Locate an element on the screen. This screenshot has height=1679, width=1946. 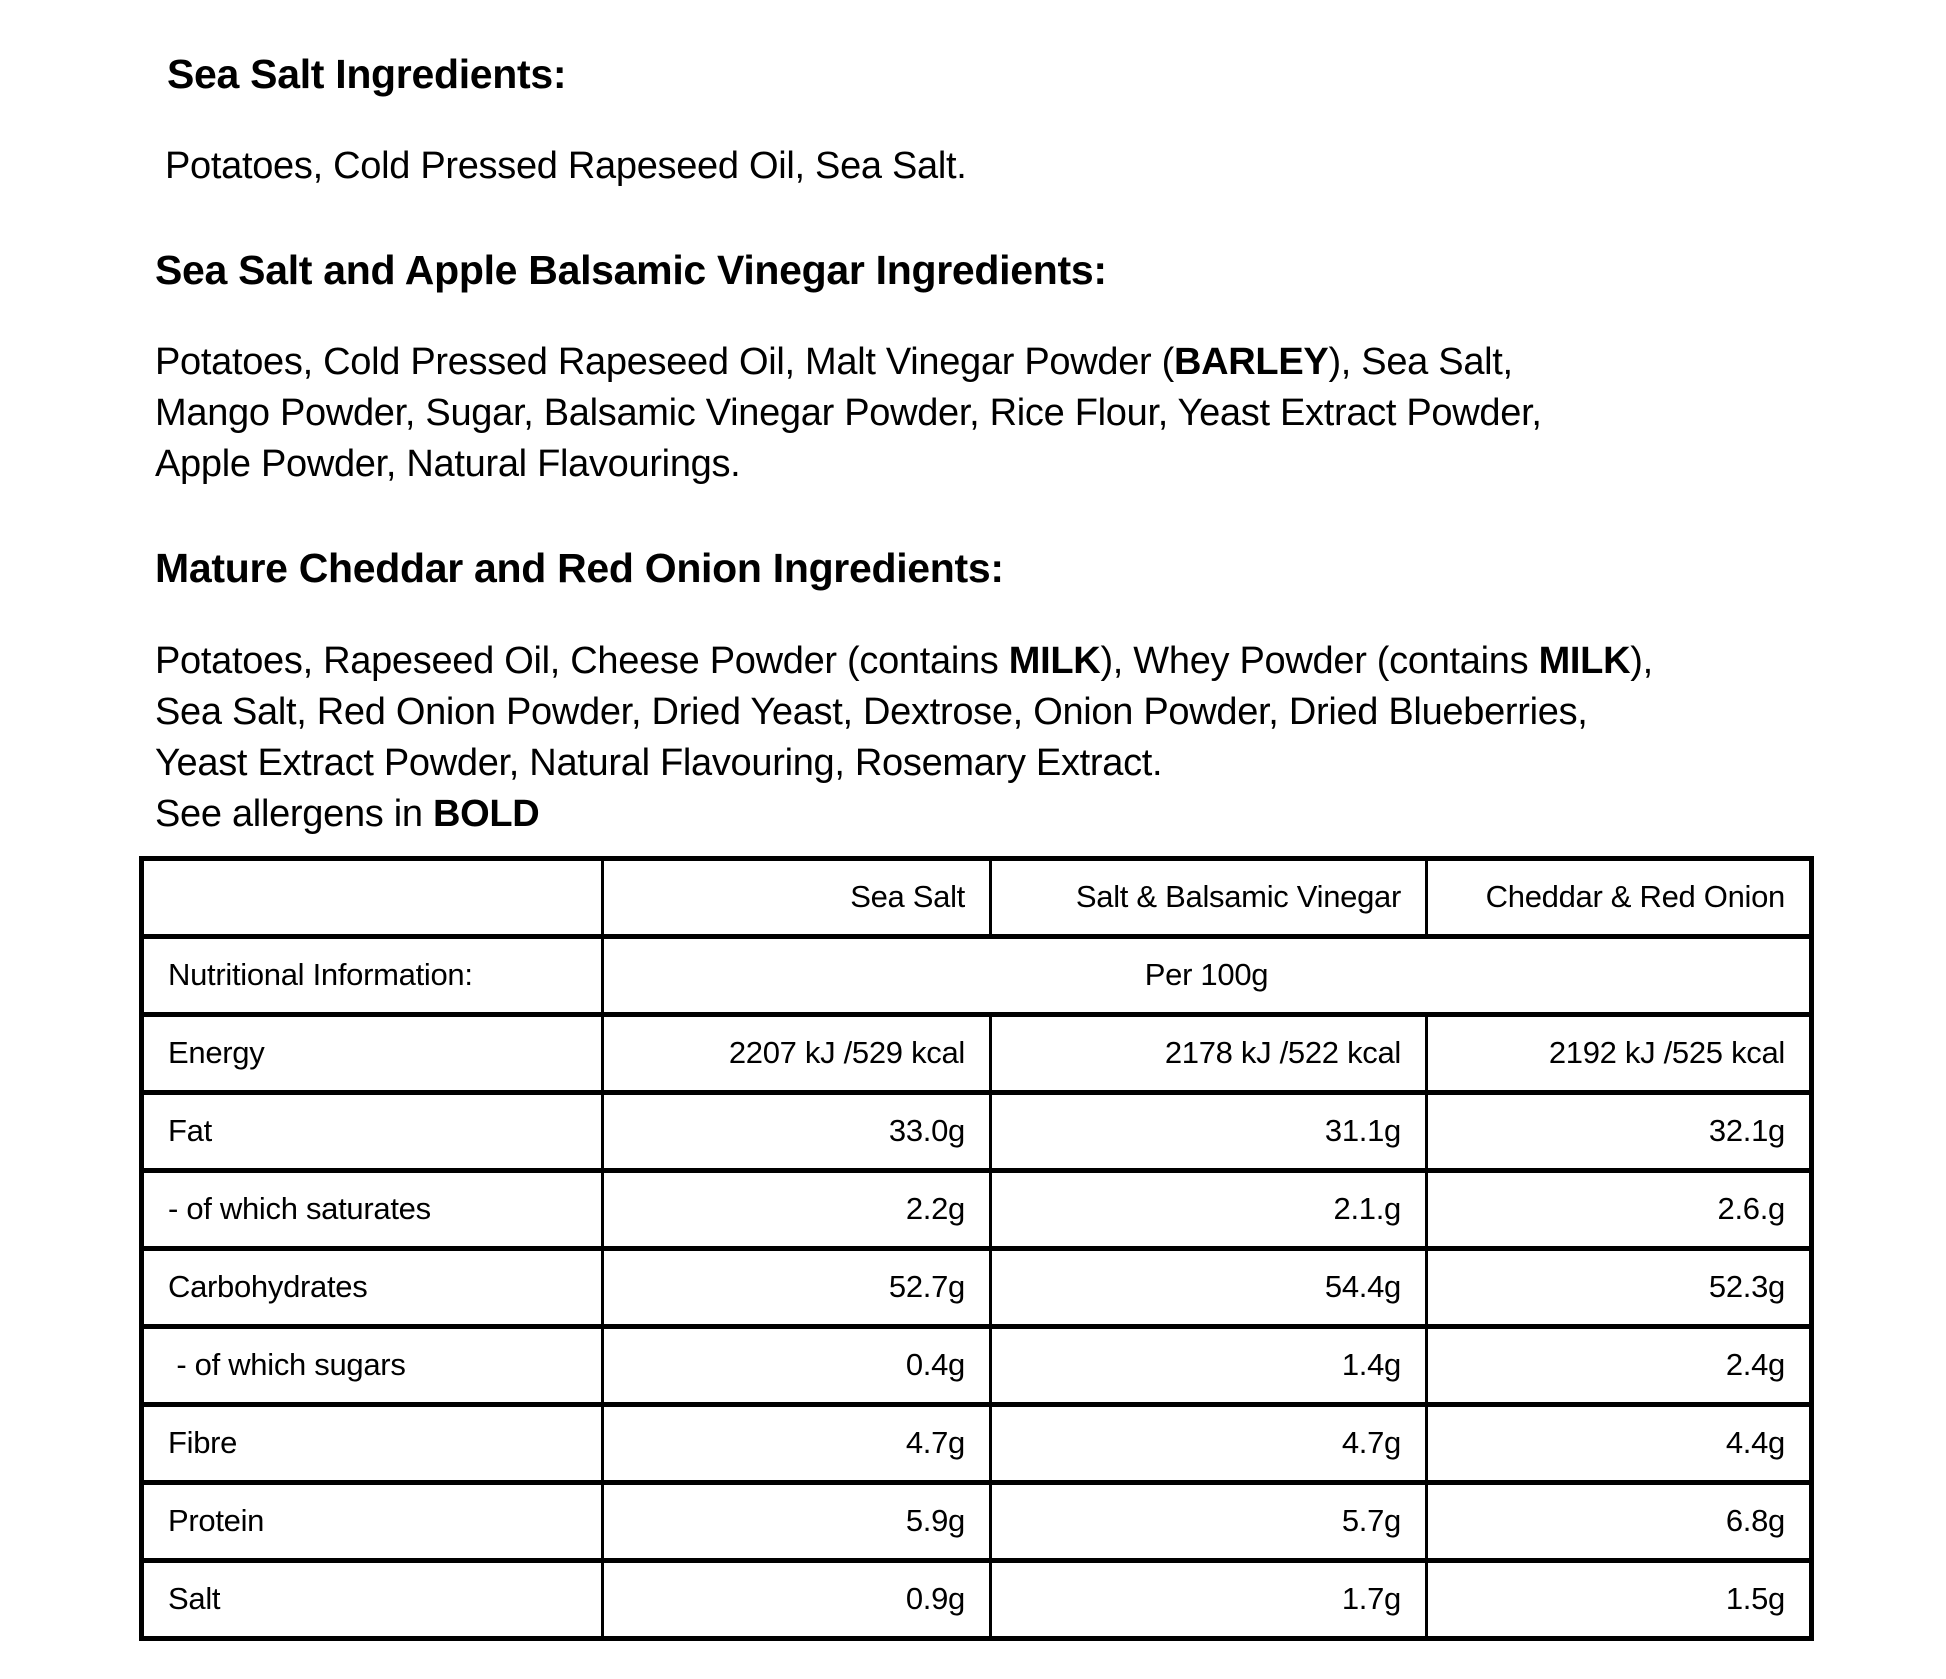
table-row: Carbohydrates 52.7g 54.4g 52.3g is located at coordinates (976, 1287).